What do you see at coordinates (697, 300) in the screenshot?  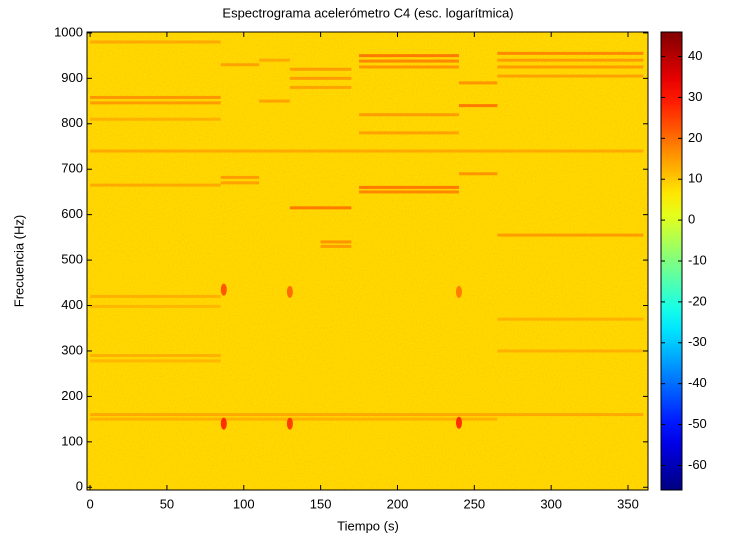 I see `colorbar-tick-label: -20` at bounding box center [697, 300].